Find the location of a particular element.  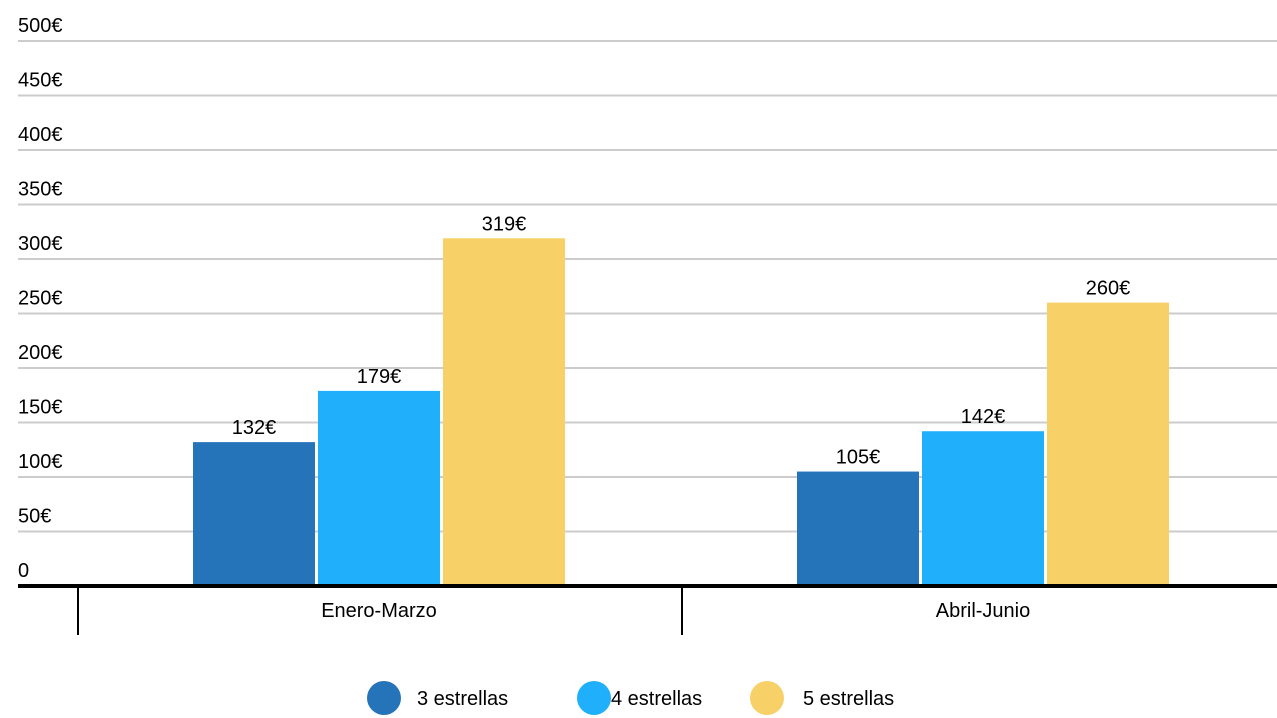

y-tick-label: 200€ is located at coordinates (40, 353).